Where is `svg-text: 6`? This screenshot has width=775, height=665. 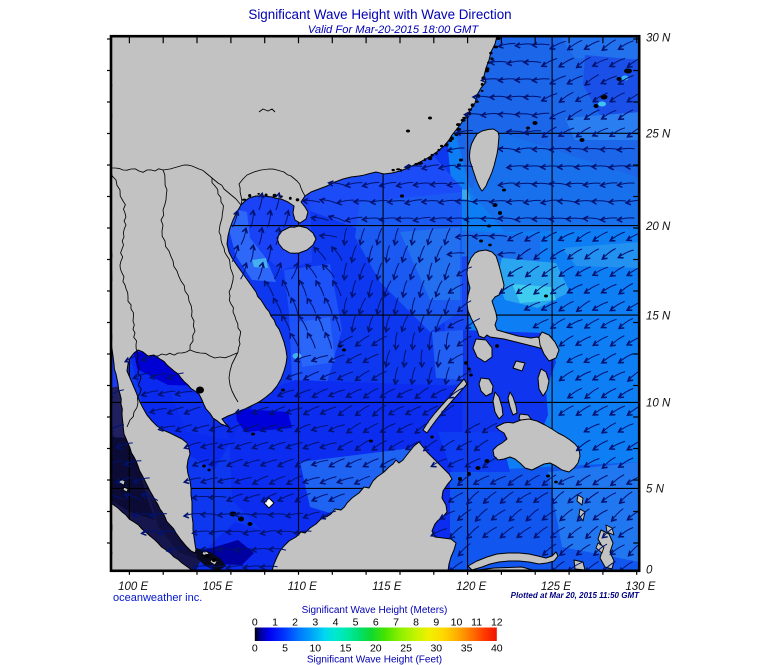 svg-text: 6 is located at coordinates (376, 623).